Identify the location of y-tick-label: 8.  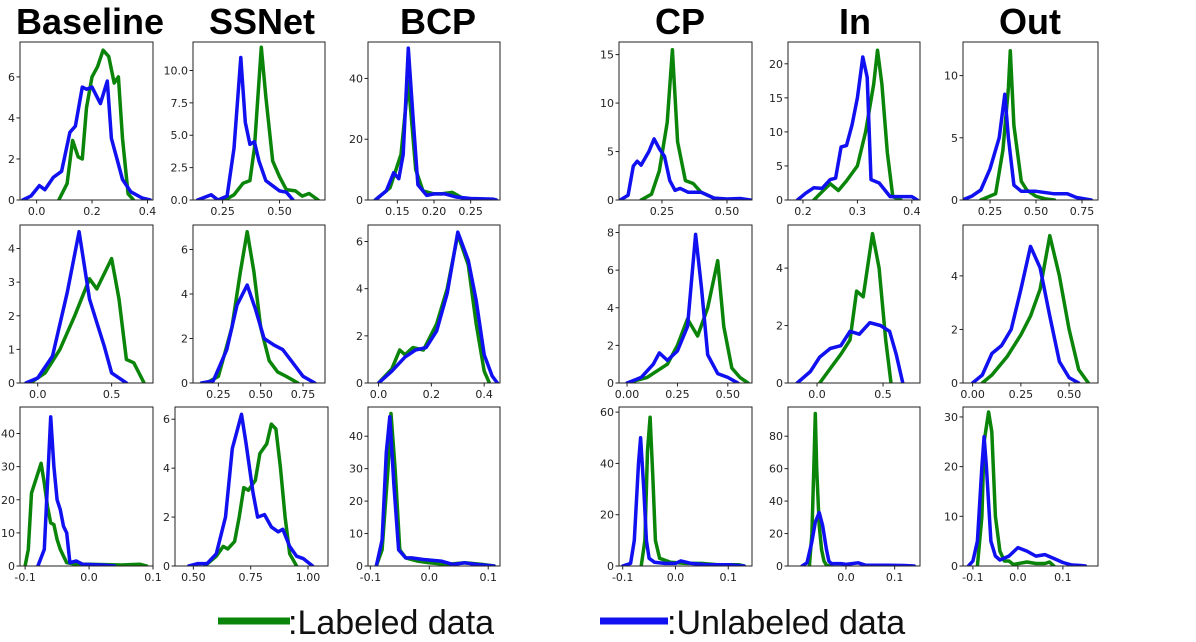
(610, 233).